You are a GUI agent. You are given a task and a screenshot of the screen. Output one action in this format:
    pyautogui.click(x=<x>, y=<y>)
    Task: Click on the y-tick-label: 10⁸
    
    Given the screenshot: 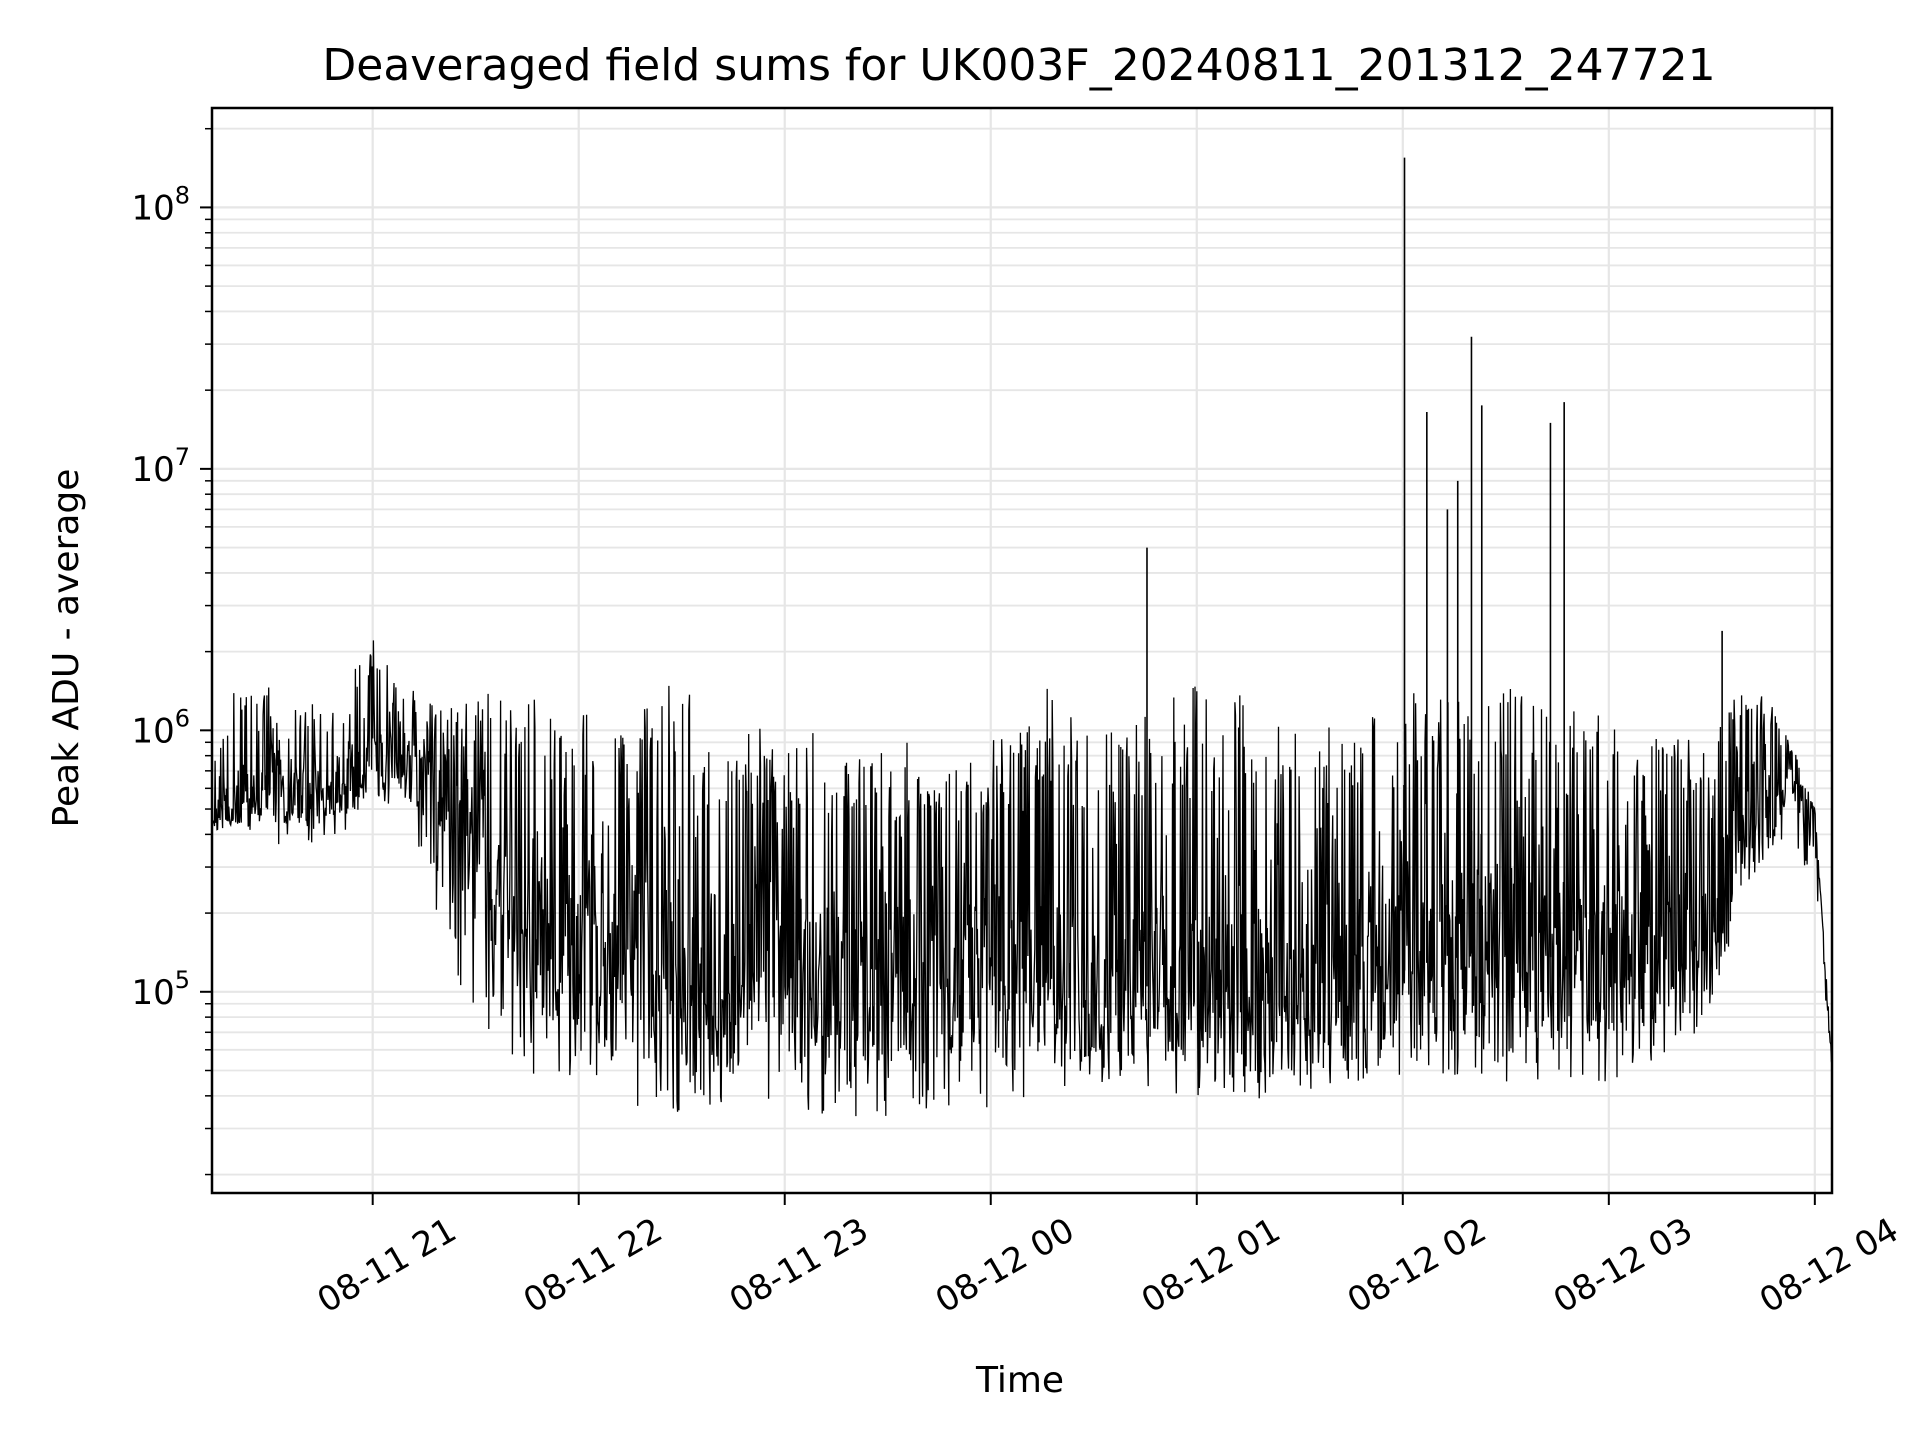 What is the action you would take?
    pyautogui.click(x=160, y=204)
    